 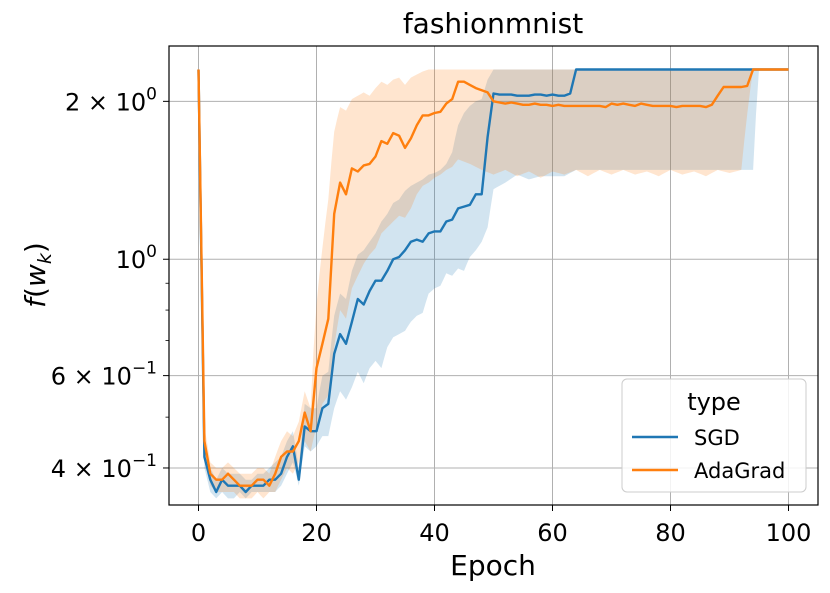 I want to click on y-axis: 4 × 10−1 6 × 10−1 100 2 × 100, so click(x=110, y=283).